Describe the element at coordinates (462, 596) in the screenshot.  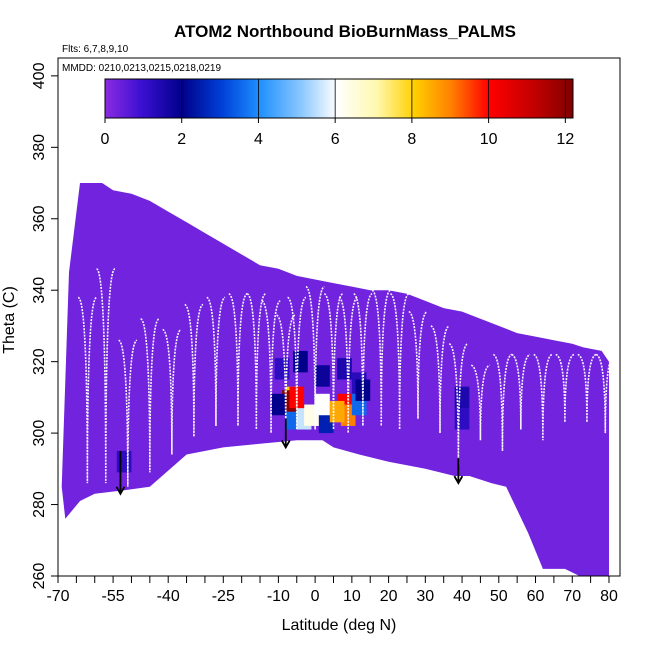
I see `x-tick-label: 40` at that location.